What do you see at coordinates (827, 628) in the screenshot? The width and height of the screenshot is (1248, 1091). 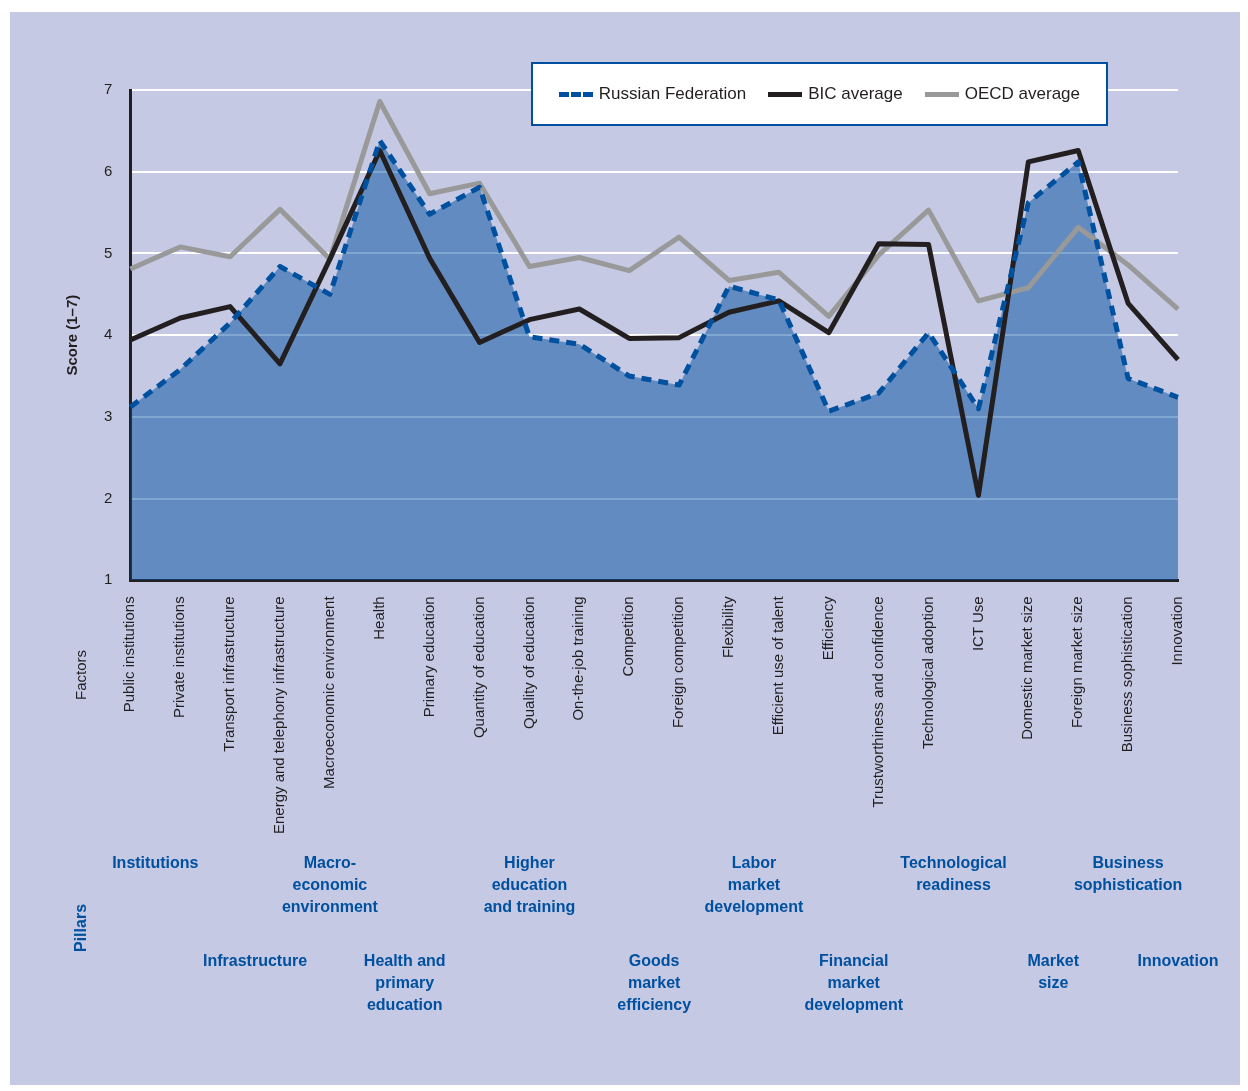 I see `x-tick-label: Efficiency` at bounding box center [827, 628].